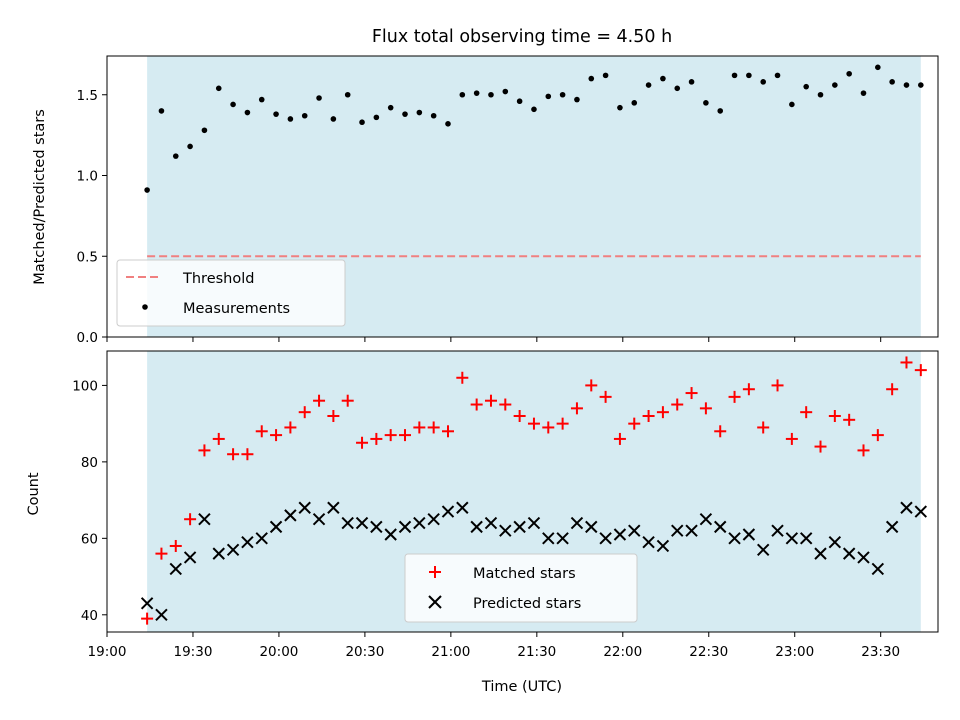 This screenshot has height=720, width=960. I want to click on bottom-y-axis-label: Count, so click(34, 493).